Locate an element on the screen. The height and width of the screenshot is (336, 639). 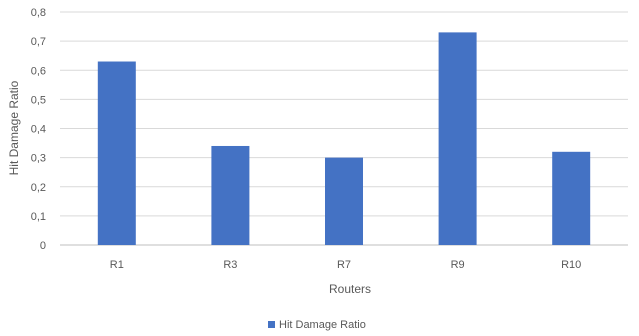
x-tick-label: R9 is located at coordinates (458, 265).